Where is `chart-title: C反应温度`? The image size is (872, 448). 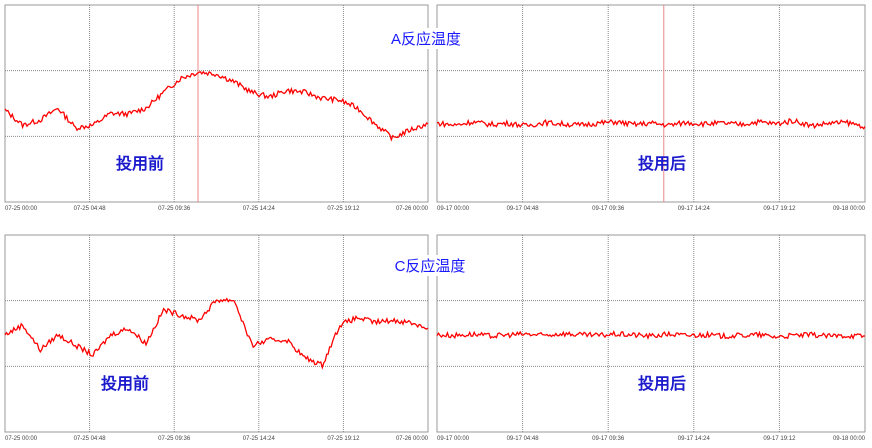
chart-title: C反应温度 is located at coordinates (430, 265).